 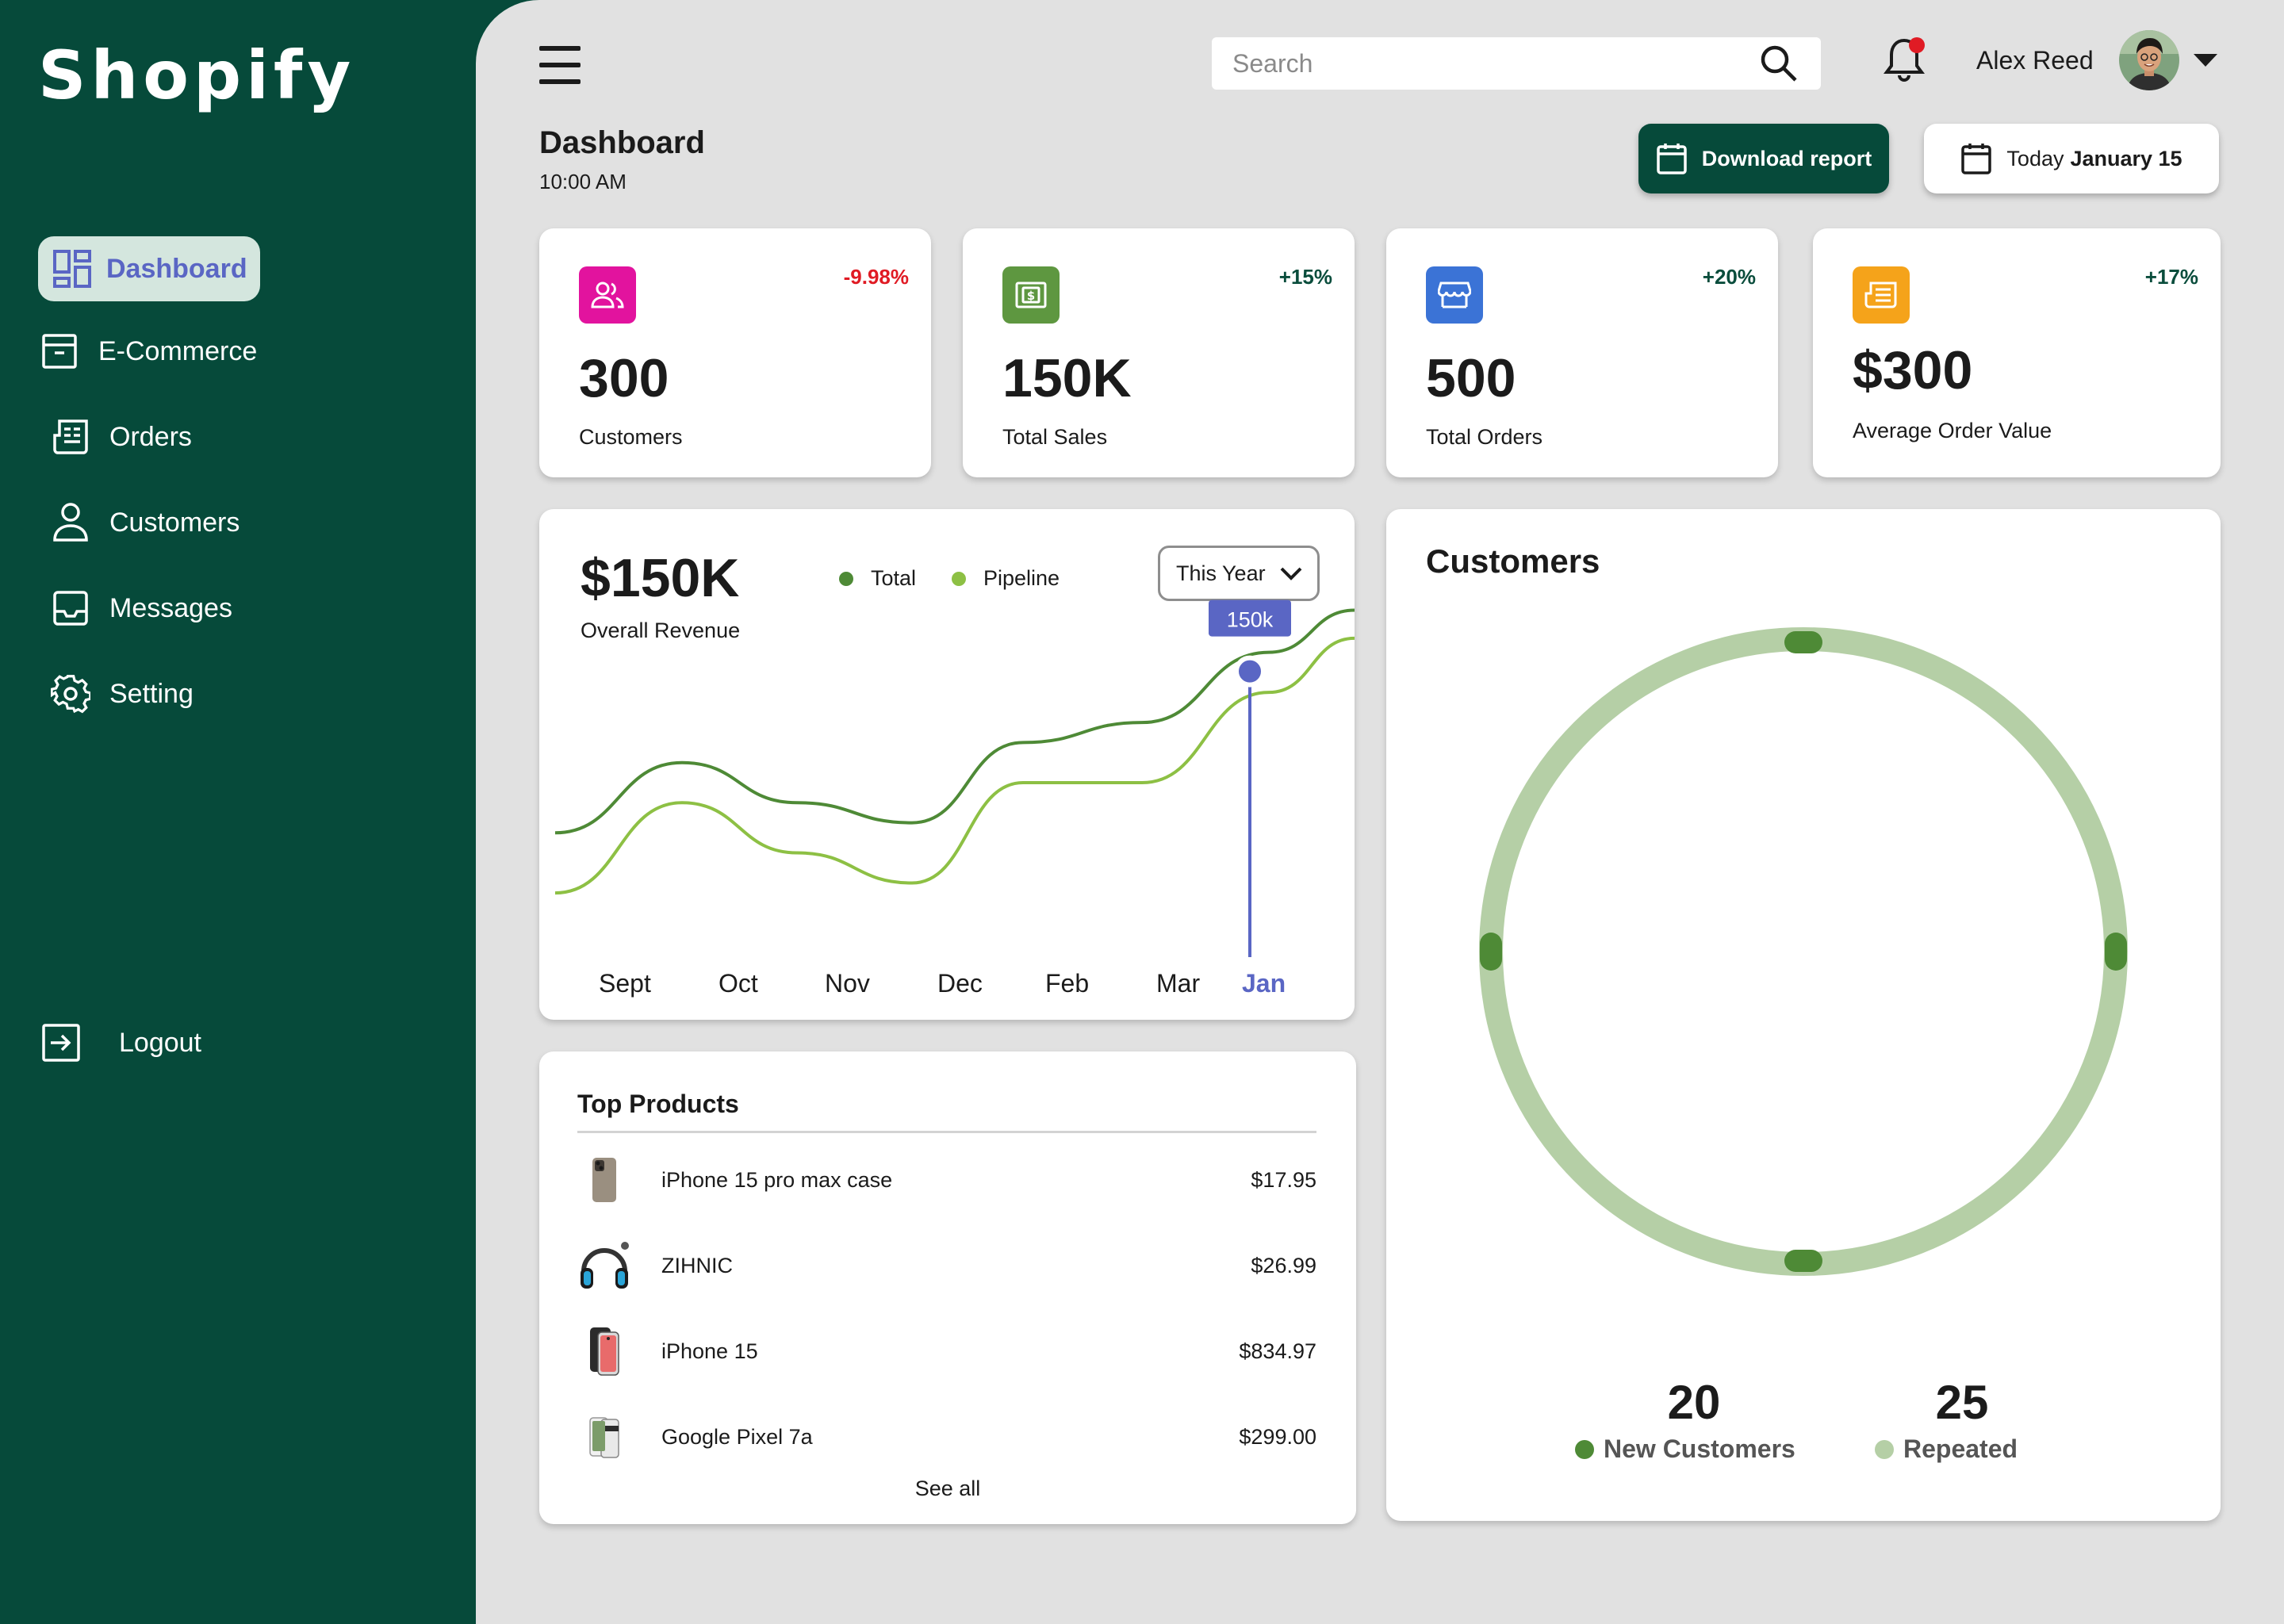 What do you see at coordinates (777, 1179) in the screenshot?
I see `product-name: iPhone 15 pro max case` at bounding box center [777, 1179].